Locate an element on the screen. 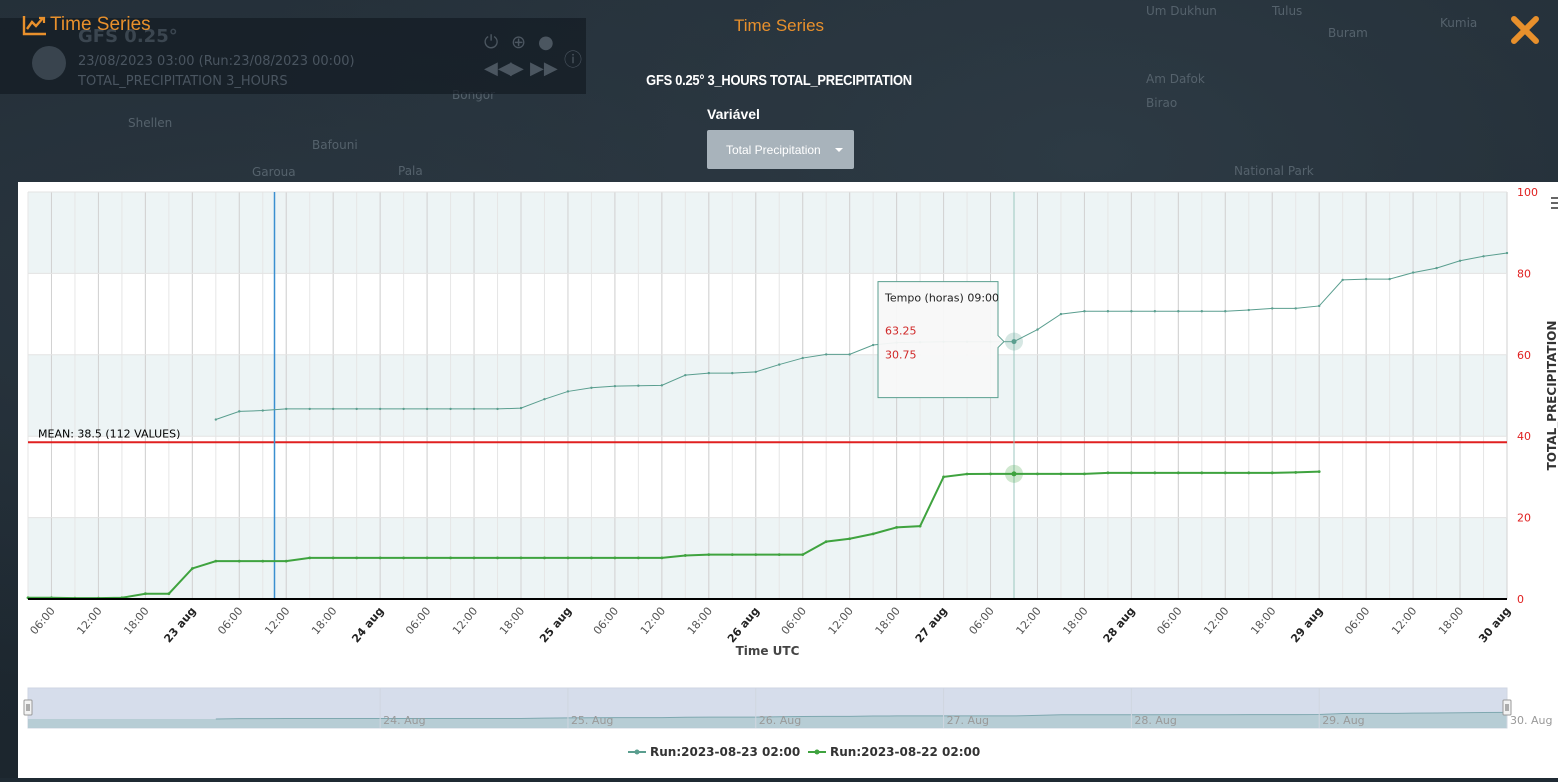 The width and height of the screenshot is (1558, 782). tooltip-header: Tempo (horas) 09:00 is located at coordinates (941, 298).